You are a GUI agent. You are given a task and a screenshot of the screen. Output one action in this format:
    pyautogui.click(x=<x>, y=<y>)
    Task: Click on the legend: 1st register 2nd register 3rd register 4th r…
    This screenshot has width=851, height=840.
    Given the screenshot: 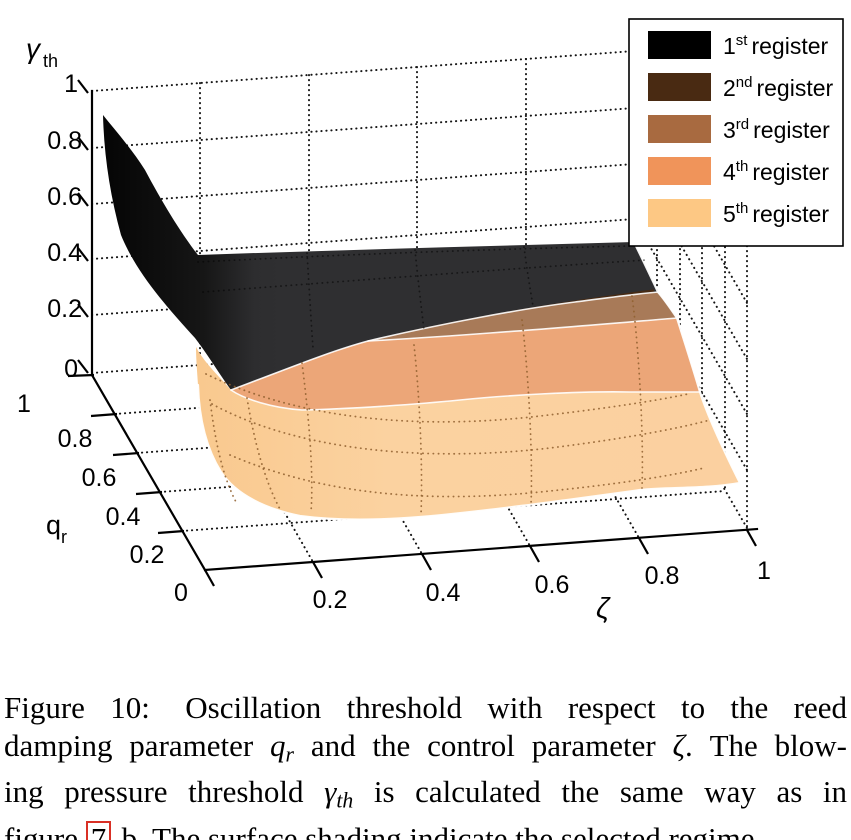 What is the action you would take?
    pyautogui.click(x=736, y=132)
    